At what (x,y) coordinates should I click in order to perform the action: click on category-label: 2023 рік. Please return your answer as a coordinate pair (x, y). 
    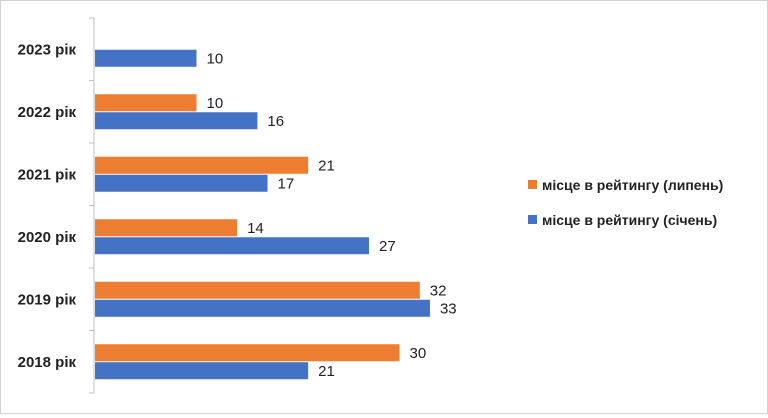
    Looking at the image, I should click on (47, 49).